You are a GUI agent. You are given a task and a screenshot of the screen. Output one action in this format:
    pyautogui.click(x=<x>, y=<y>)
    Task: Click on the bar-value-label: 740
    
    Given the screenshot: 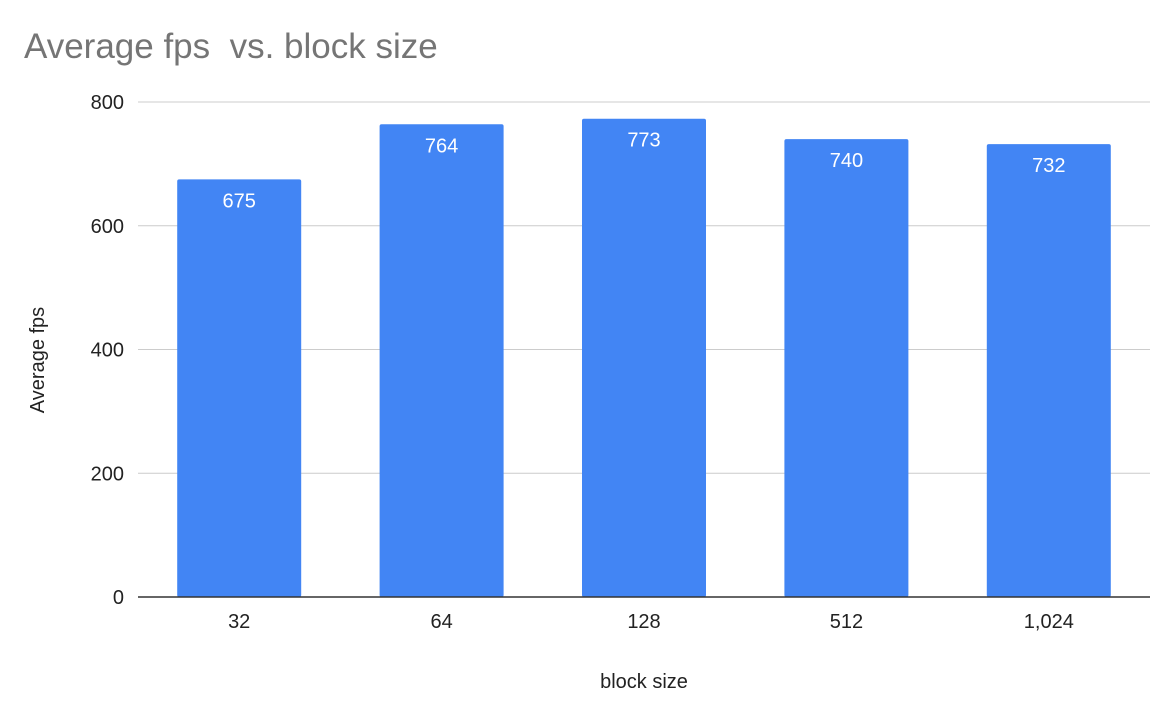 What is the action you would take?
    pyautogui.click(x=846, y=161)
    